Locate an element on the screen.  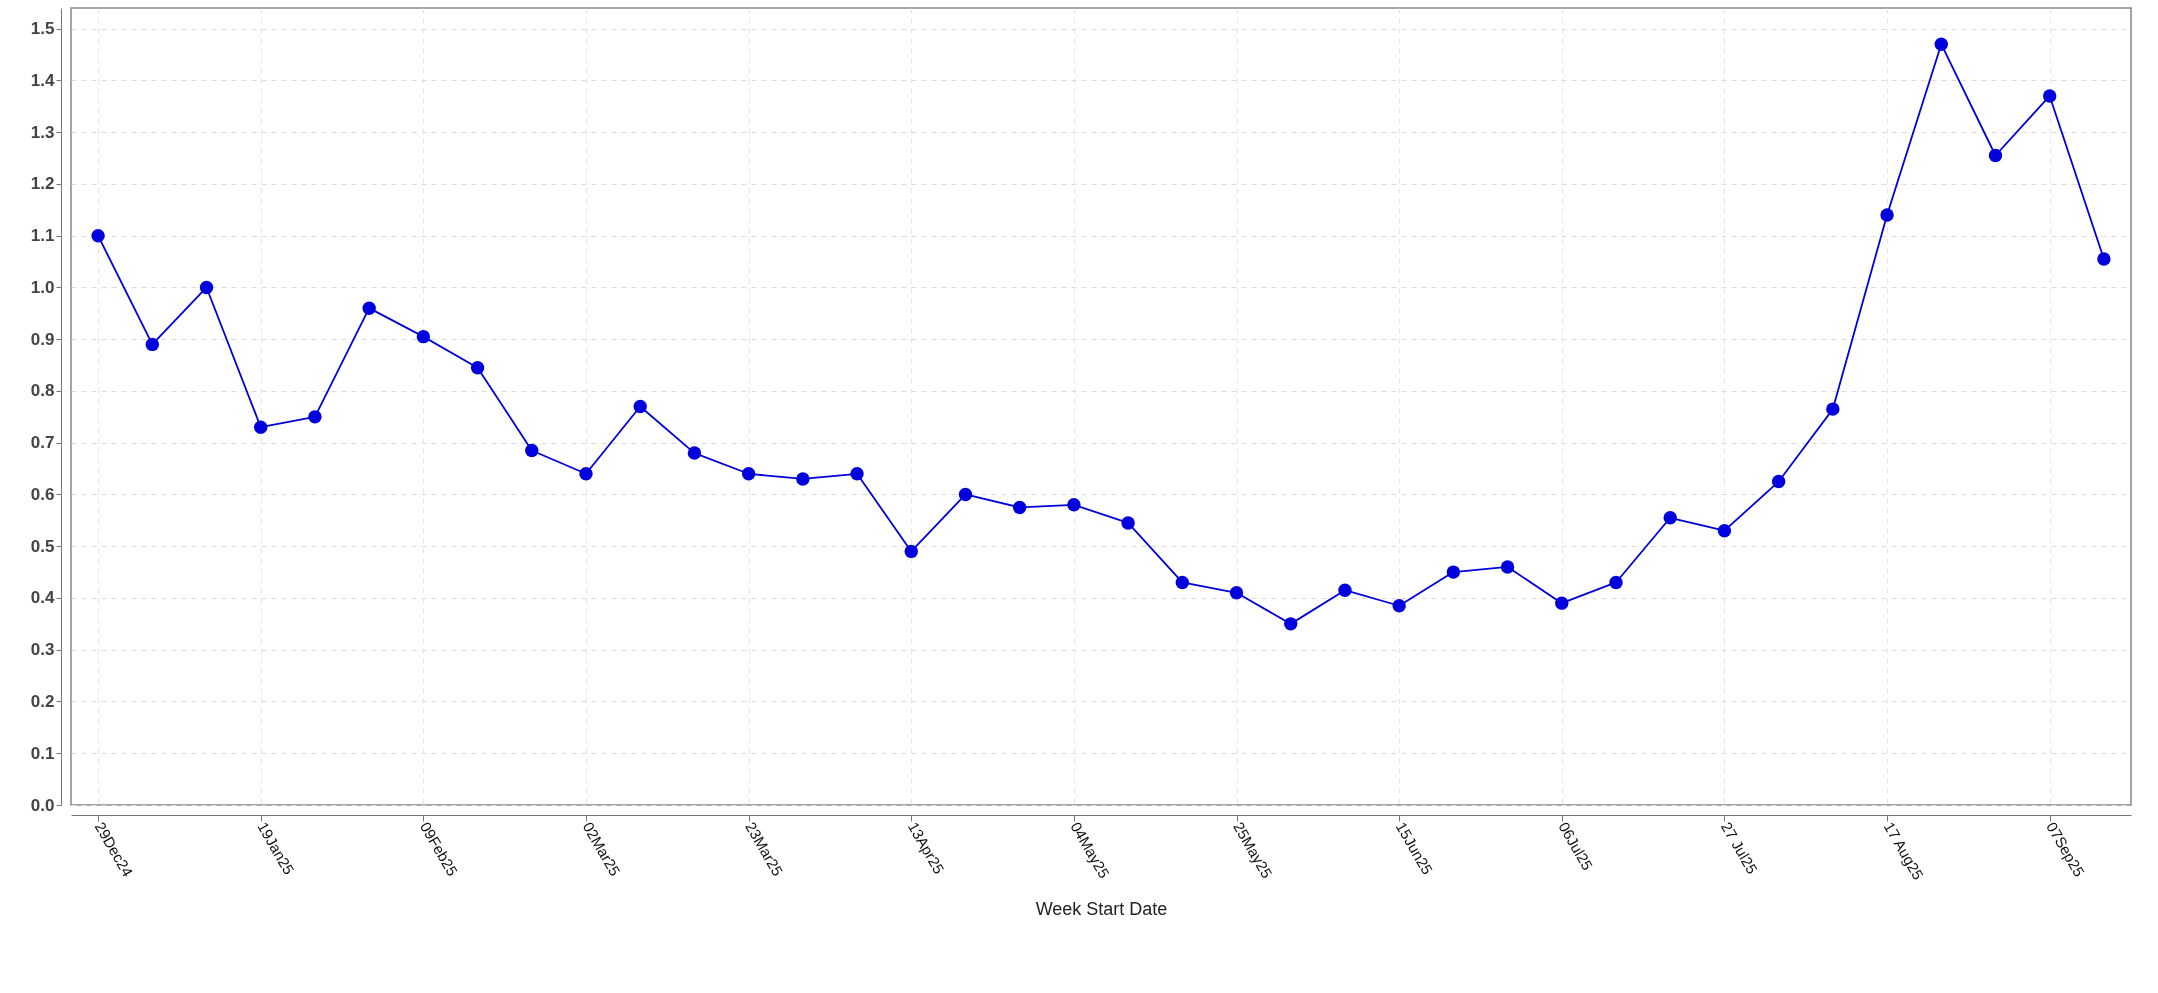
y-tick-label: 1.3 is located at coordinates (42, 132).